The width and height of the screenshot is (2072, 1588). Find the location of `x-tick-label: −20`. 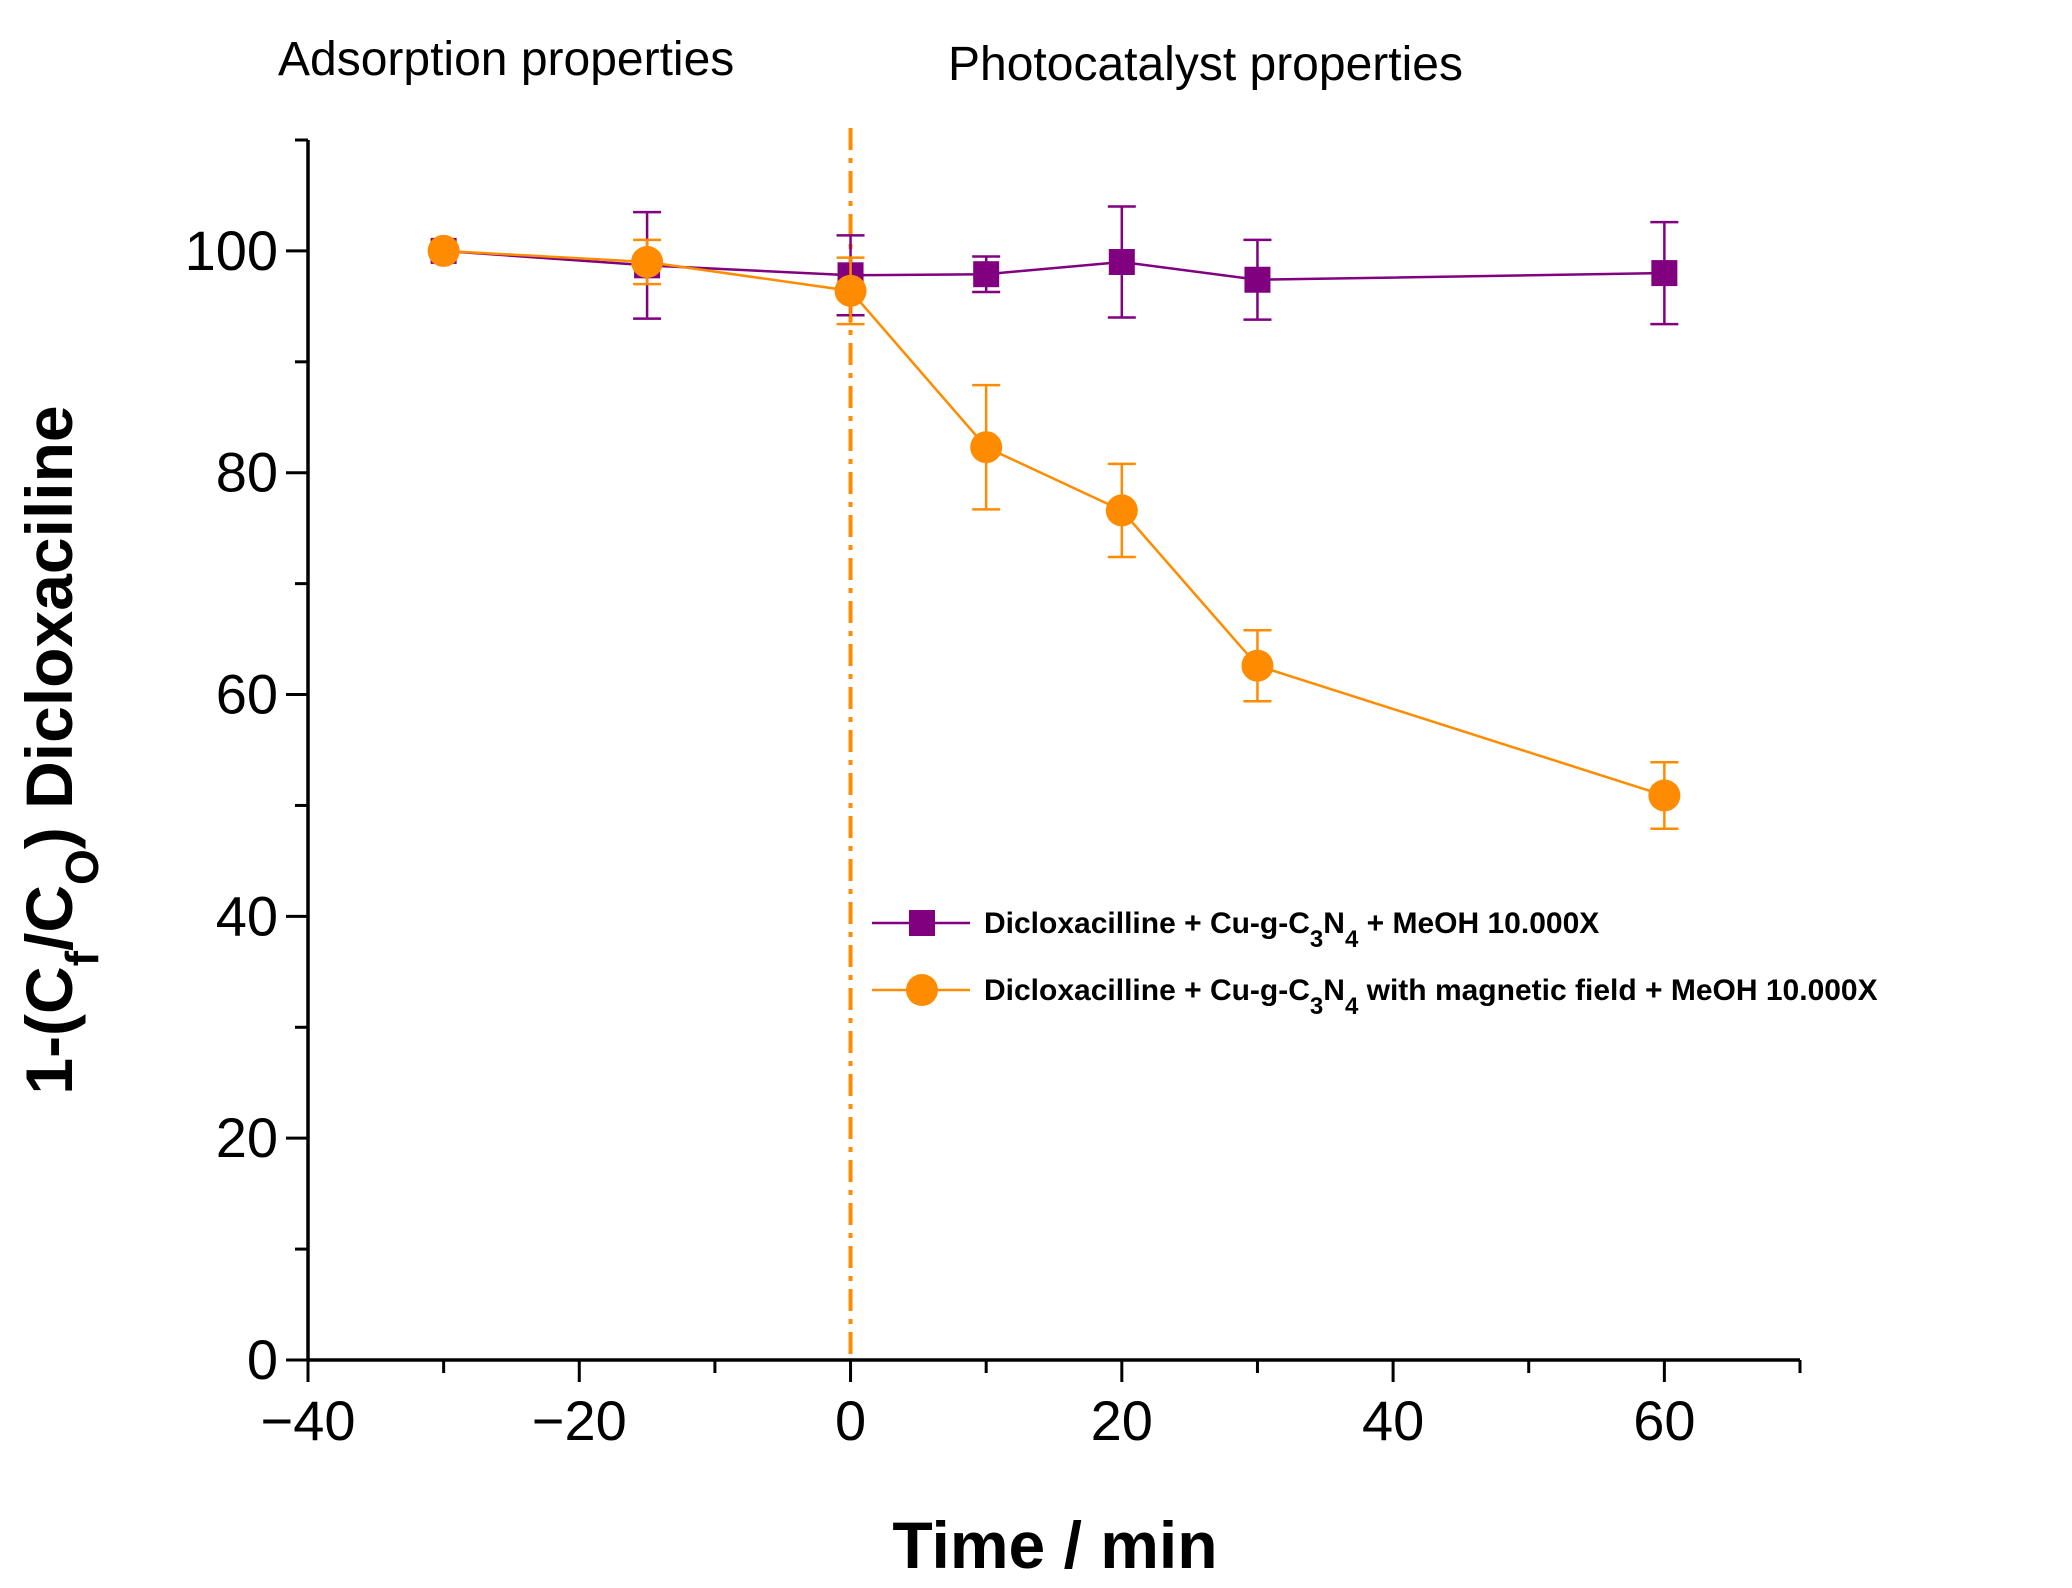

x-tick-label: −20 is located at coordinates (579, 1420).